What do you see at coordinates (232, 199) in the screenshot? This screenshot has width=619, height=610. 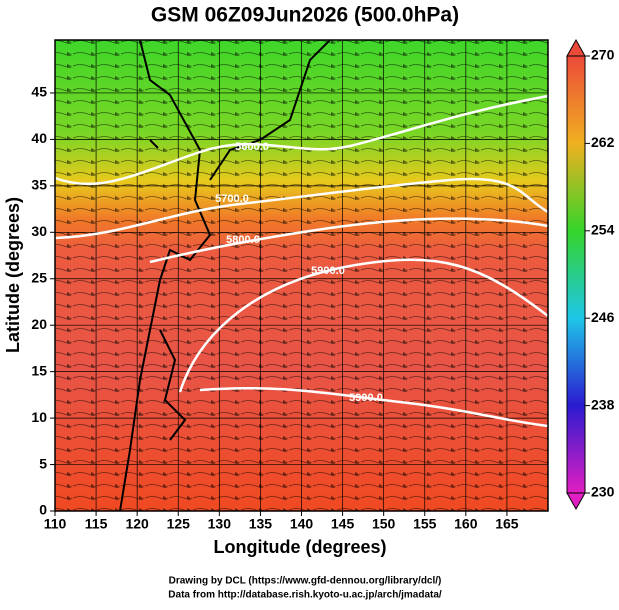 I see `contour-label: 5700.0` at bounding box center [232, 199].